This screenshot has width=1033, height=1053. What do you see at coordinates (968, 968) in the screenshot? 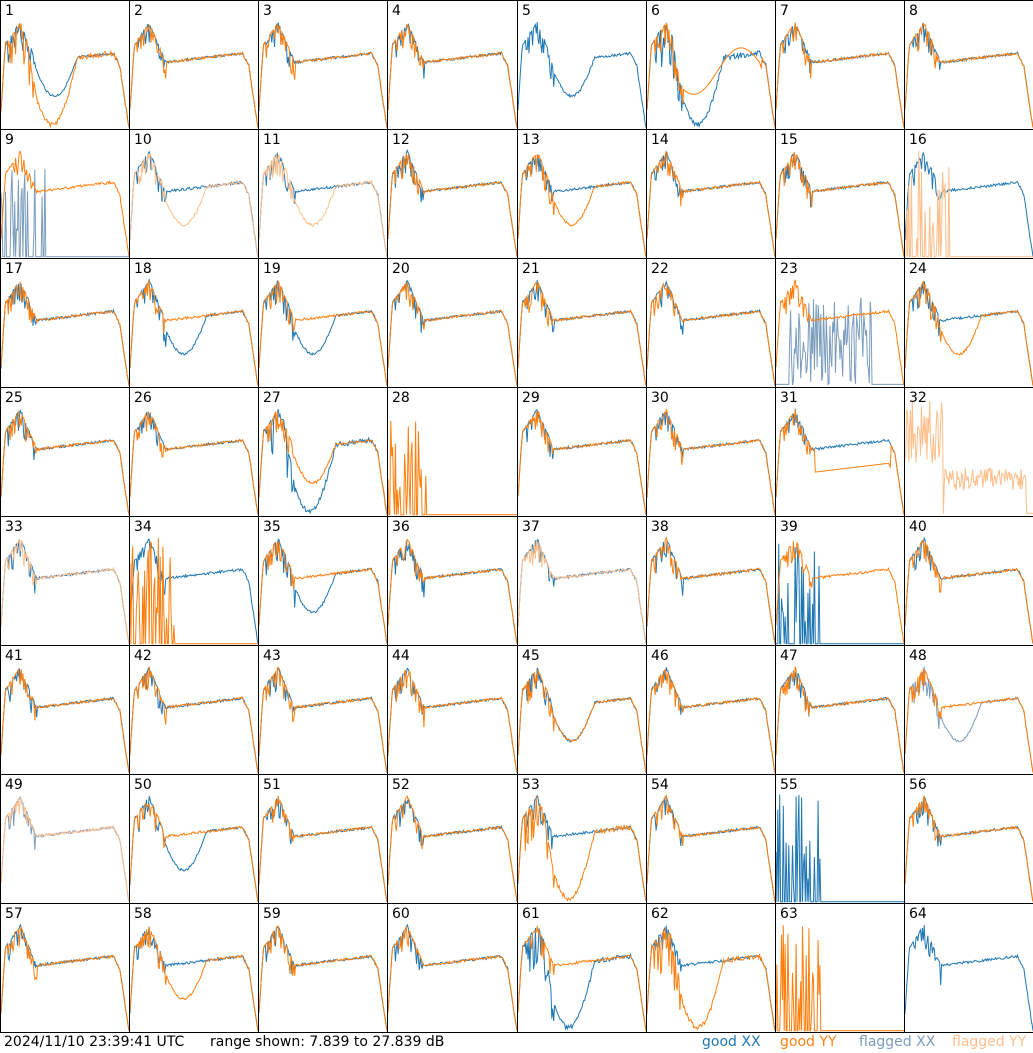
I see `antenna-panel: 64` at bounding box center [968, 968].